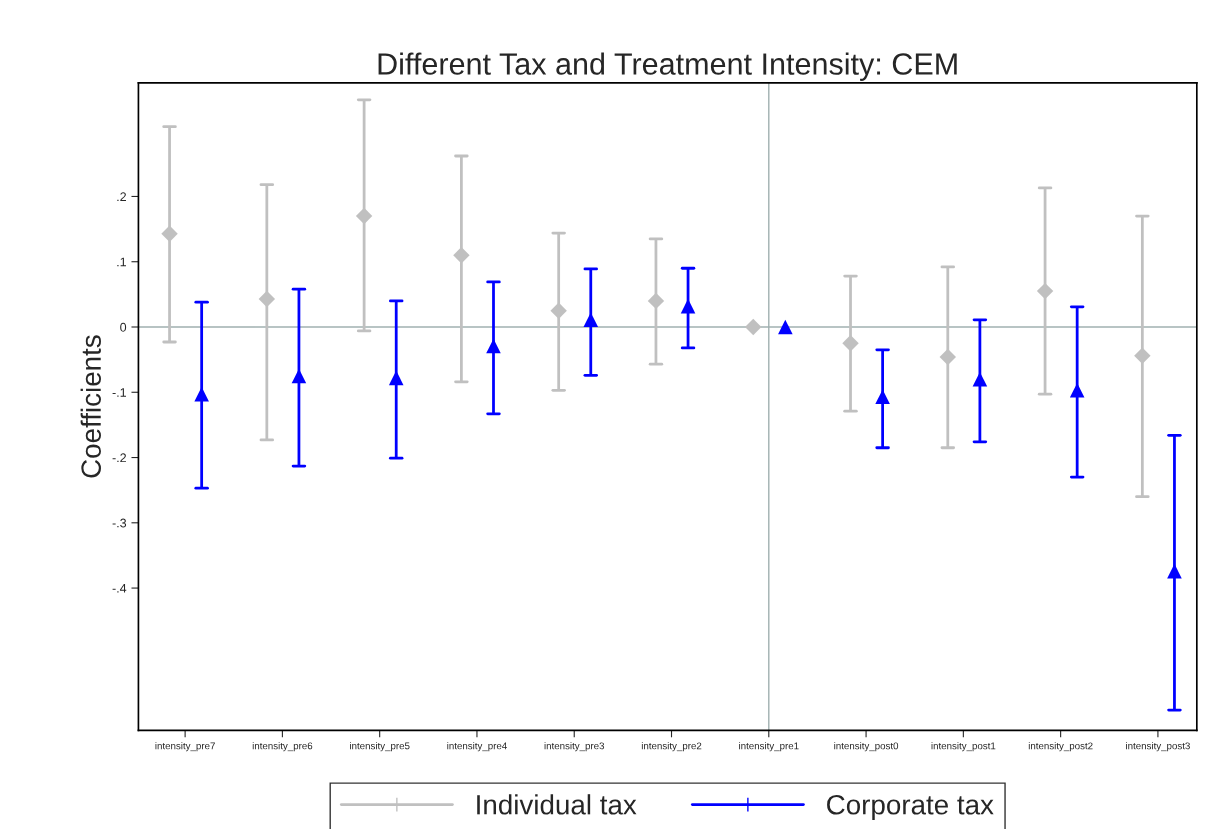 The image size is (1225, 829). I want to click on y-axis-title: Coefficients, so click(90, 406).